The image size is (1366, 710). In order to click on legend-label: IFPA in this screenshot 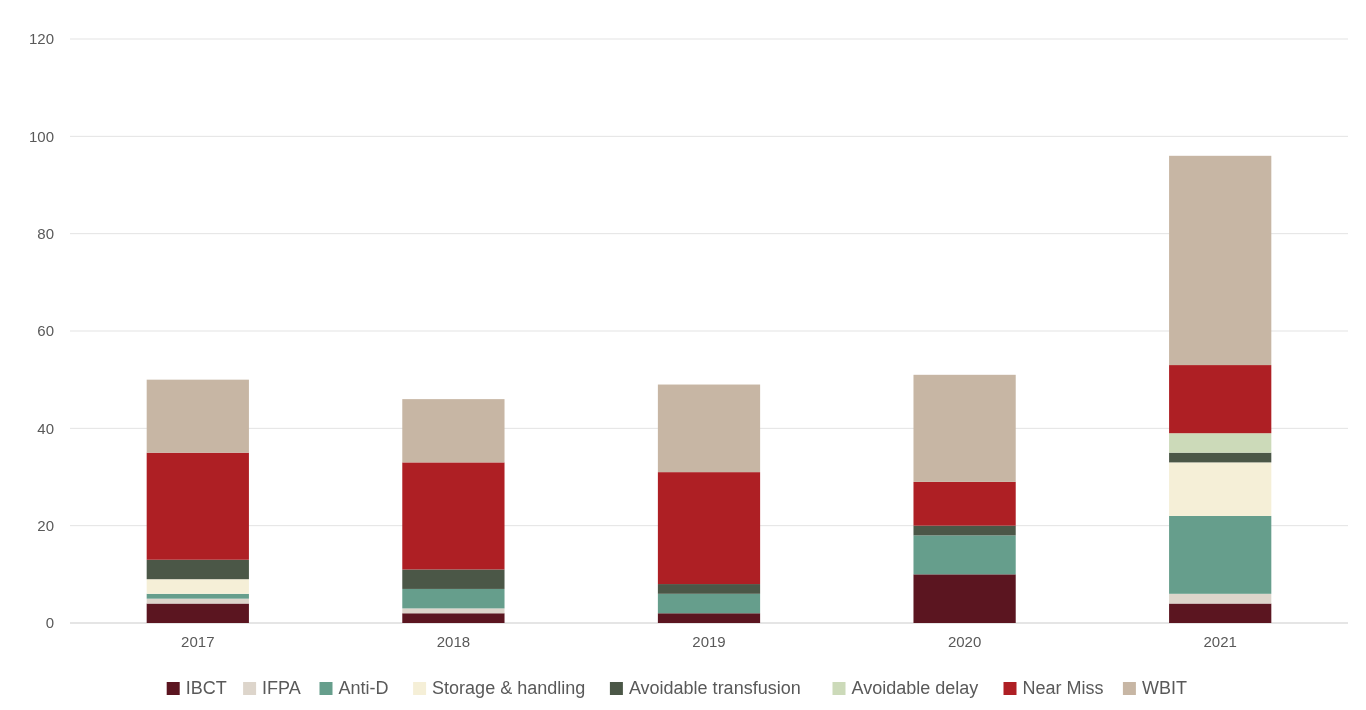, I will do `click(281, 688)`.